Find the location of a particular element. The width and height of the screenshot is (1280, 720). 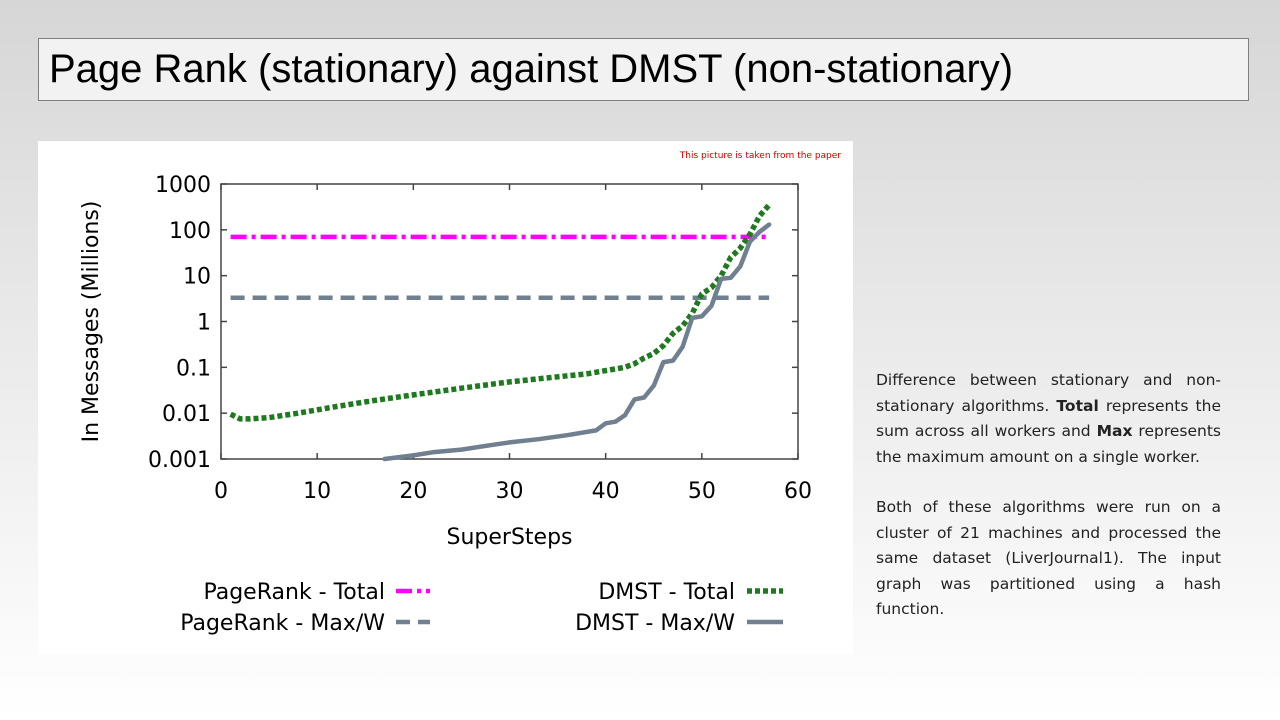

series-line-dmst-total is located at coordinates (500, 312).